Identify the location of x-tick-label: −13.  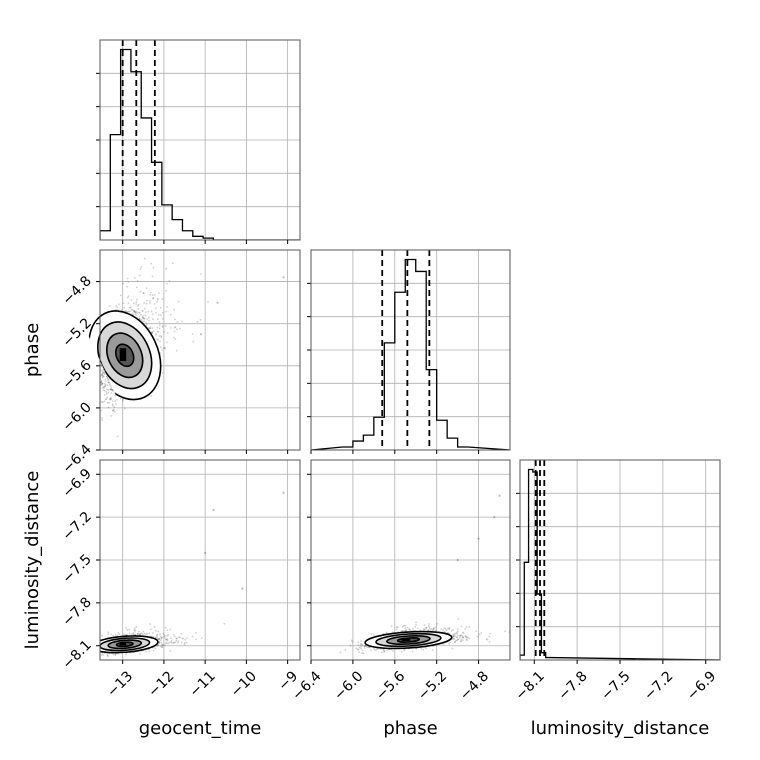
(120, 684).